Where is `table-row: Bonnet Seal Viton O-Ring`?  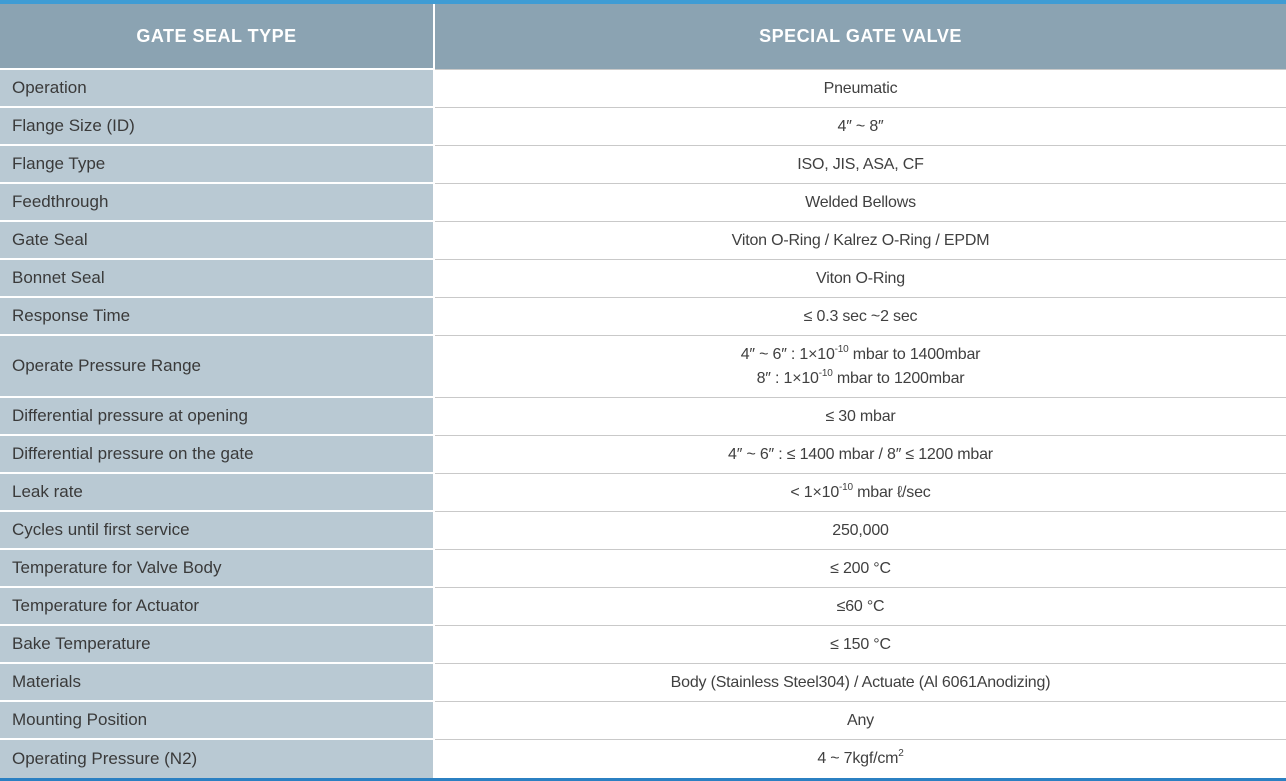
table-row: Bonnet Seal Viton O-Ring is located at coordinates (643, 279).